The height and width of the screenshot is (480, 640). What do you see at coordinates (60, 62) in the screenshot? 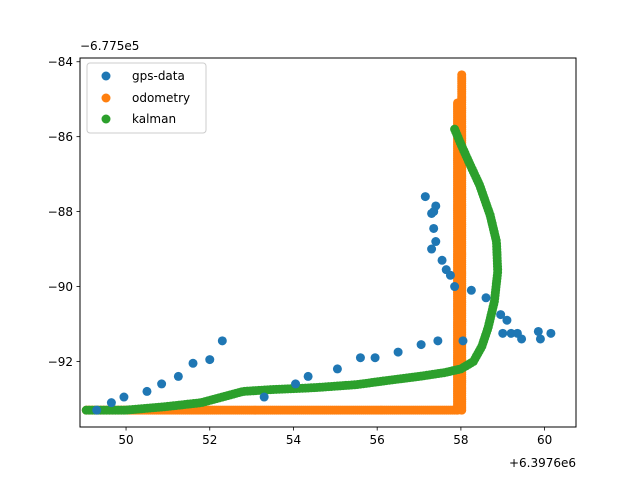
I see `y-tick-label: −84` at bounding box center [60, 62].